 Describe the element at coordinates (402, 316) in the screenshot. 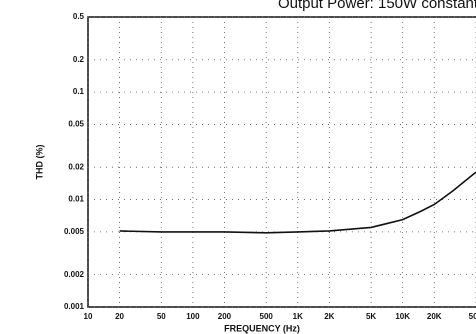

I see `x-tick-label: 10K` at that location.